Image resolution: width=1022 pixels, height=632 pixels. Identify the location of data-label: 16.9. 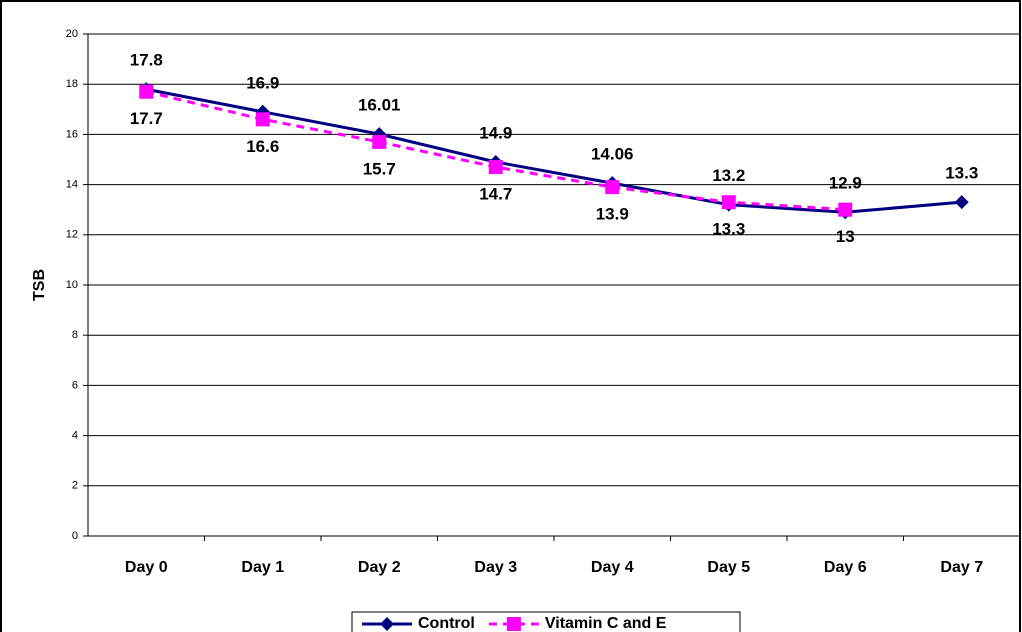
(262, 82).